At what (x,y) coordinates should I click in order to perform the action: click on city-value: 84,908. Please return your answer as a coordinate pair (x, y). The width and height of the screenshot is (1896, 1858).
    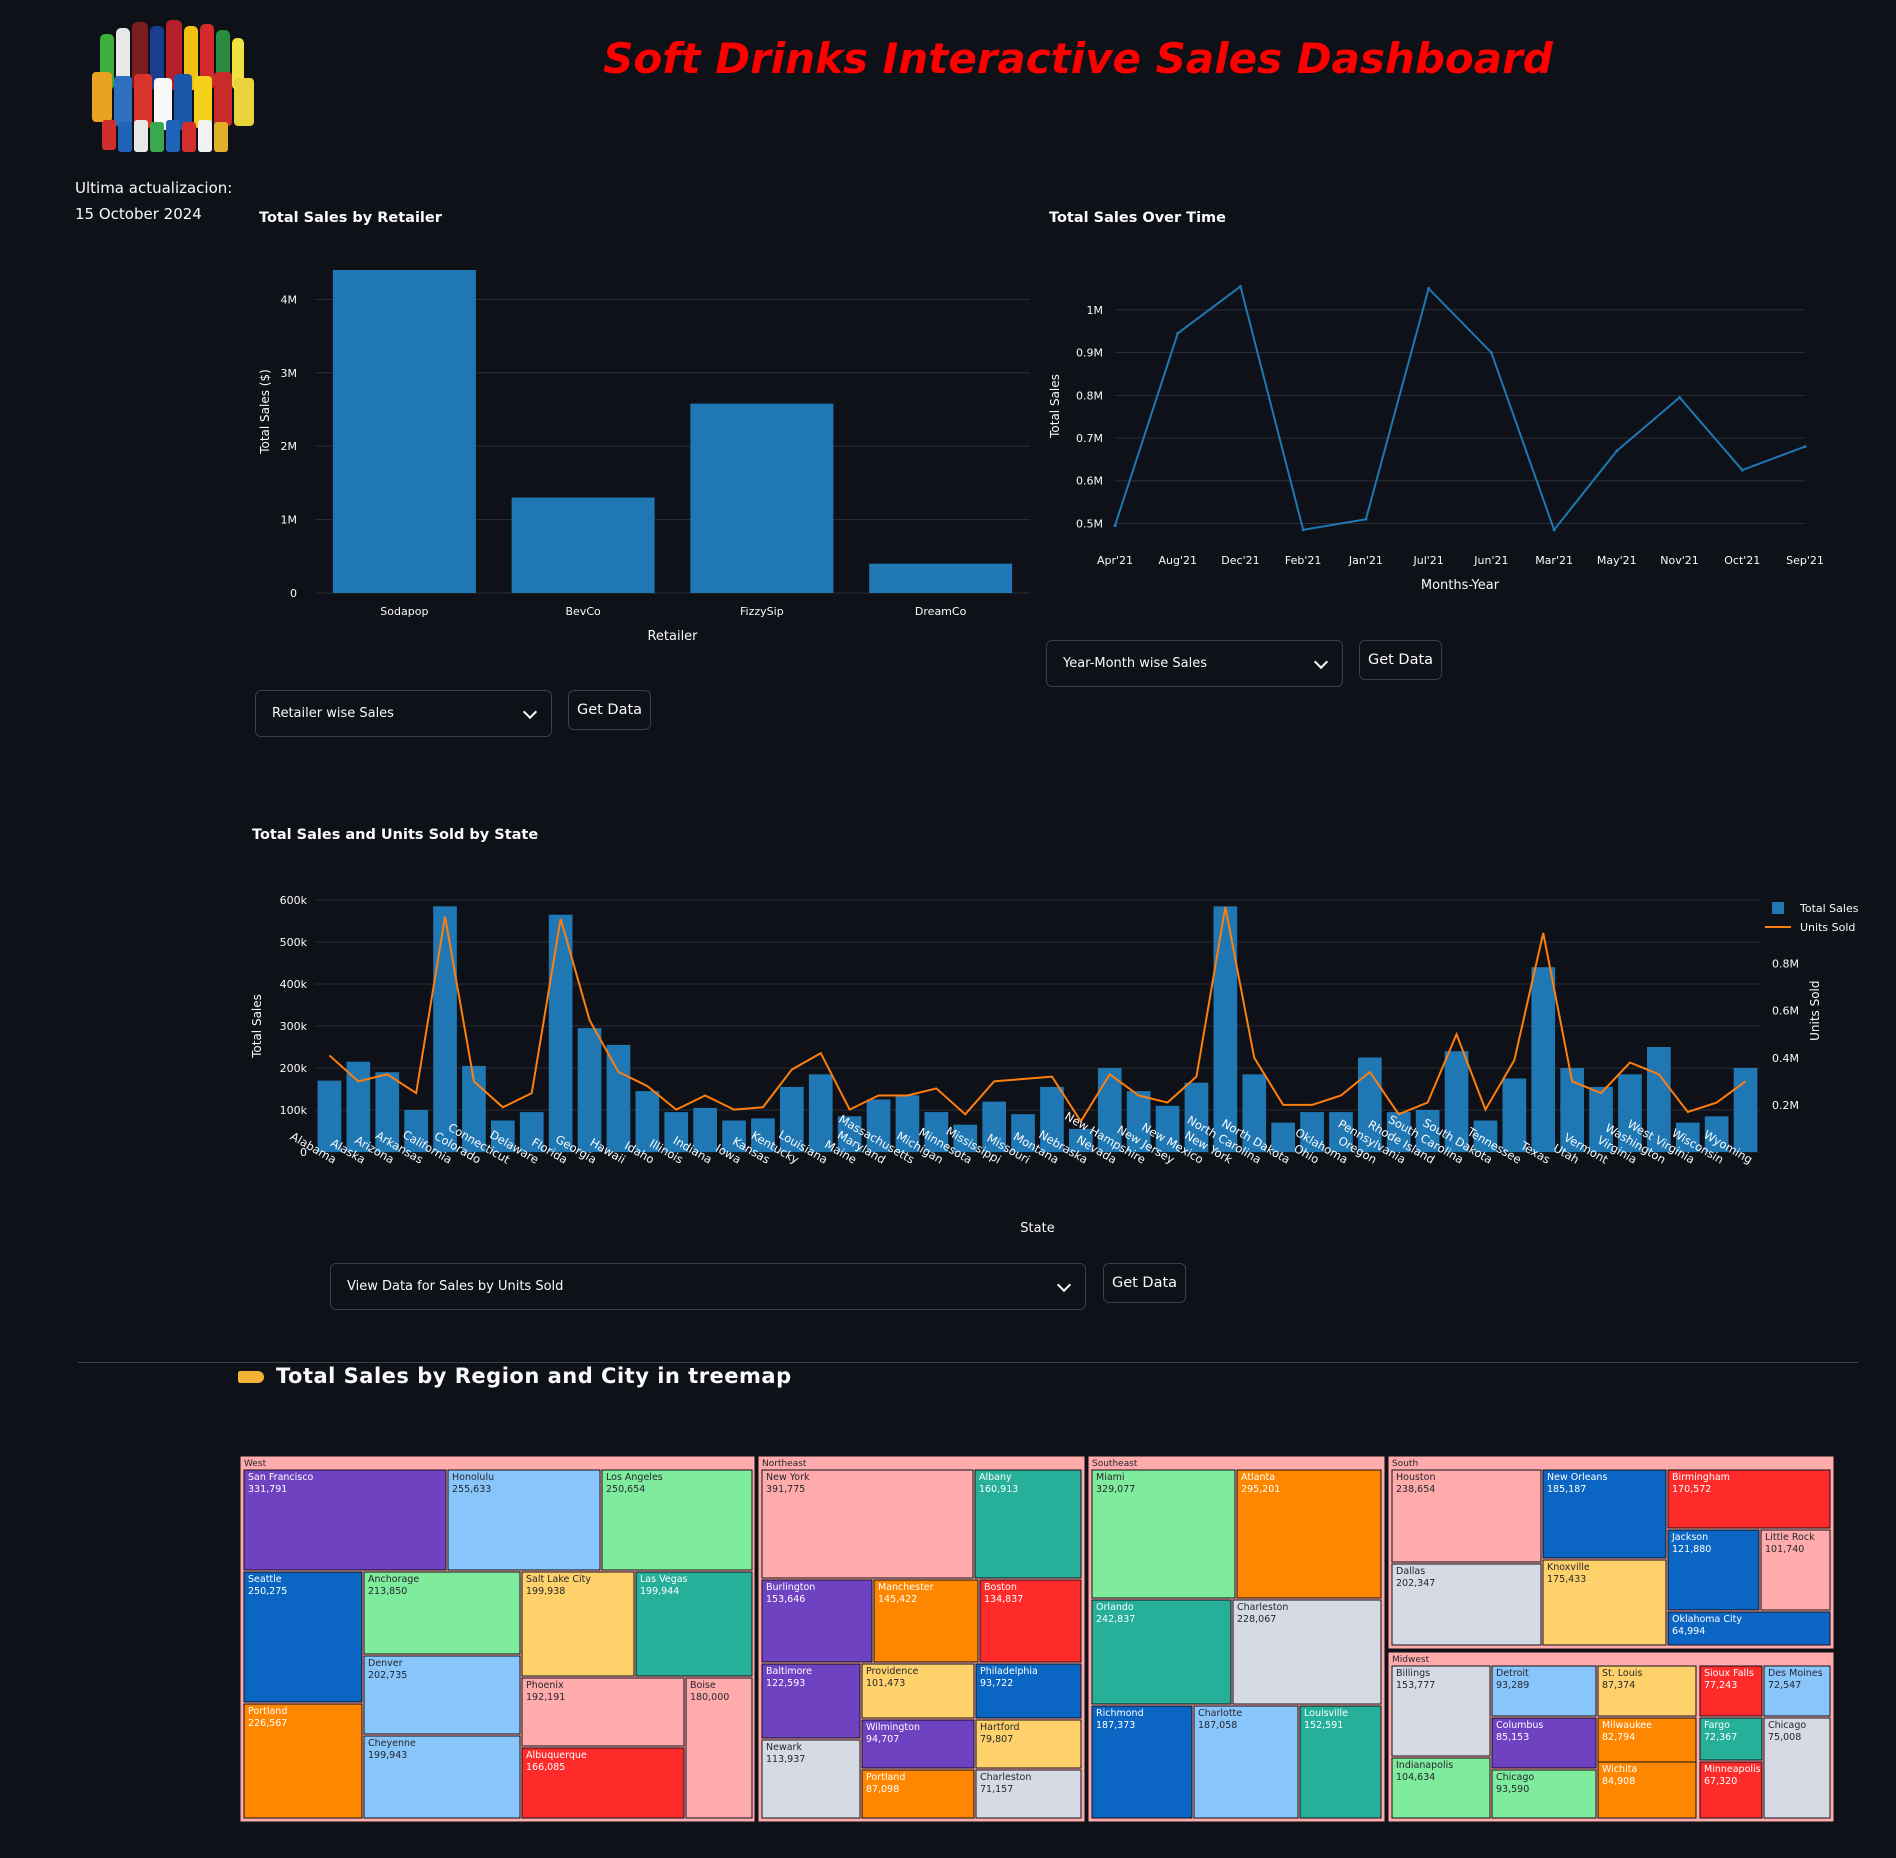
    Looking at the image, I should click on (1618, 1781).